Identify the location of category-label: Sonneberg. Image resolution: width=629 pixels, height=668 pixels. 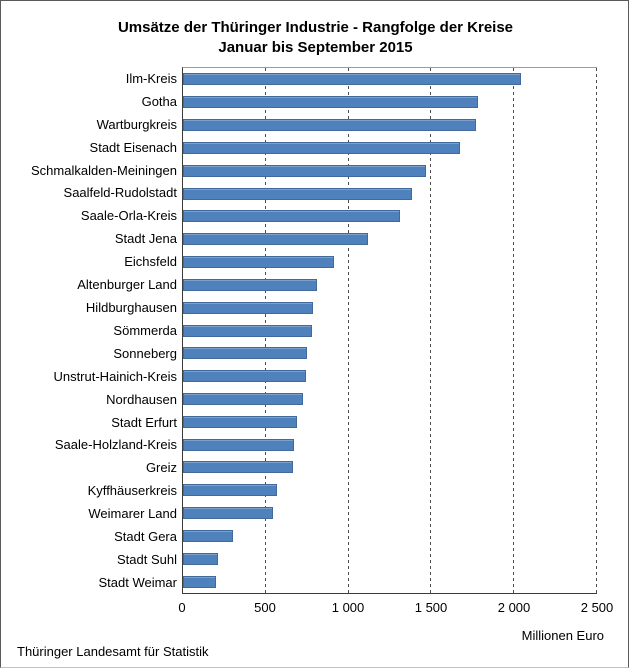
(145, 353).